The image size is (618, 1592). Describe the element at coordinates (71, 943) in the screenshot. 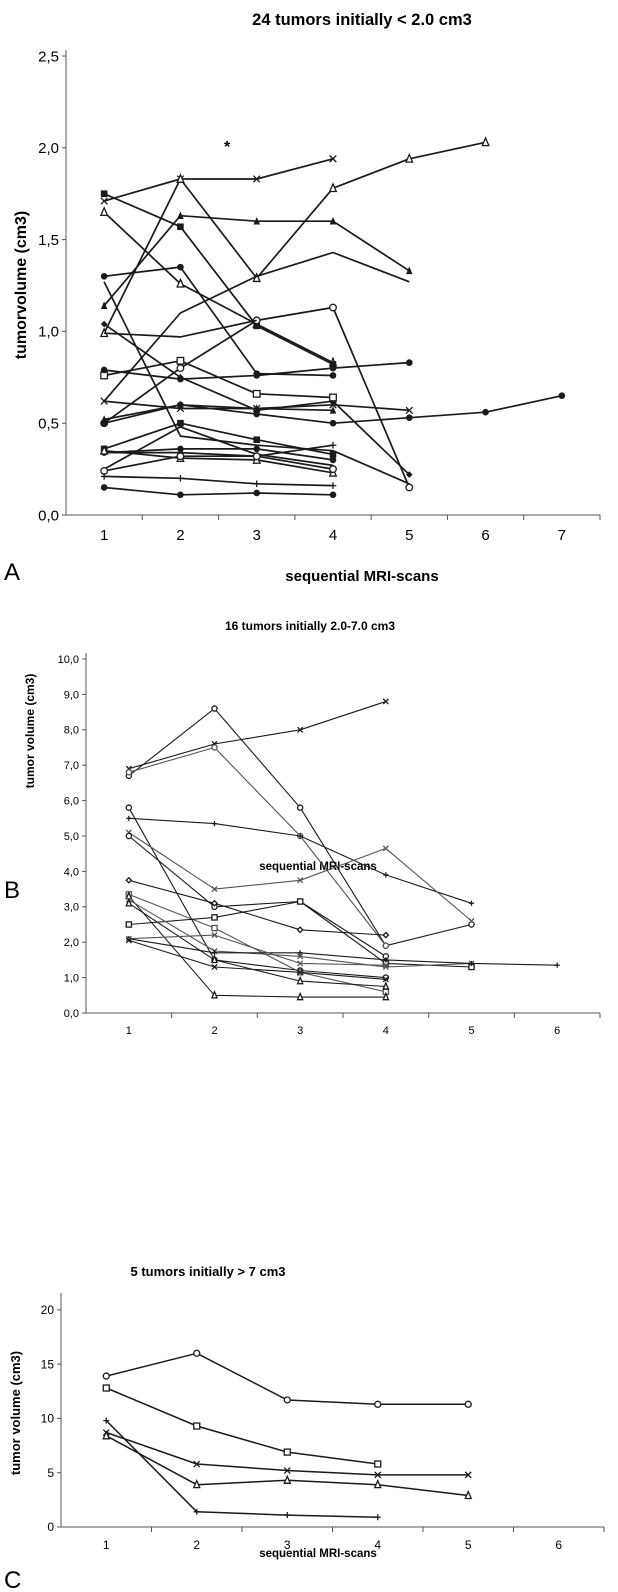

I see `y-tick-label: 2,0` at that location.